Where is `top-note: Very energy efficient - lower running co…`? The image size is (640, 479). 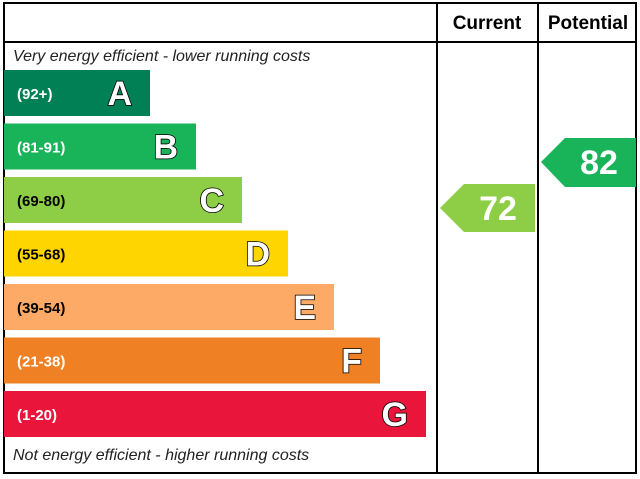 top-note: Very energy efficient - lower running co… is located at coordinates (161, 56).